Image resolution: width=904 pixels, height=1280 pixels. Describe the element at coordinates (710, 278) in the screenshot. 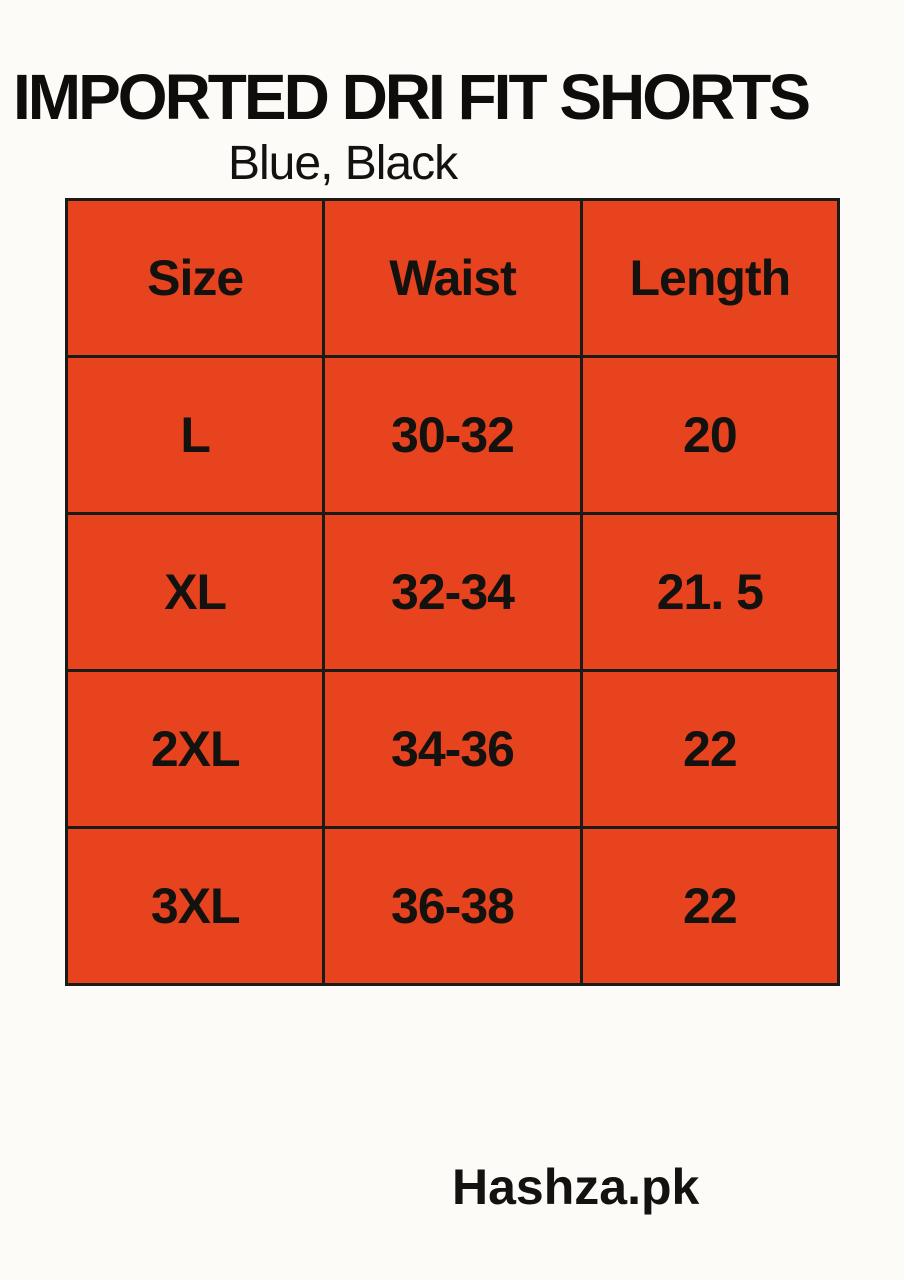

I see `column-header-length: Length` at that location.